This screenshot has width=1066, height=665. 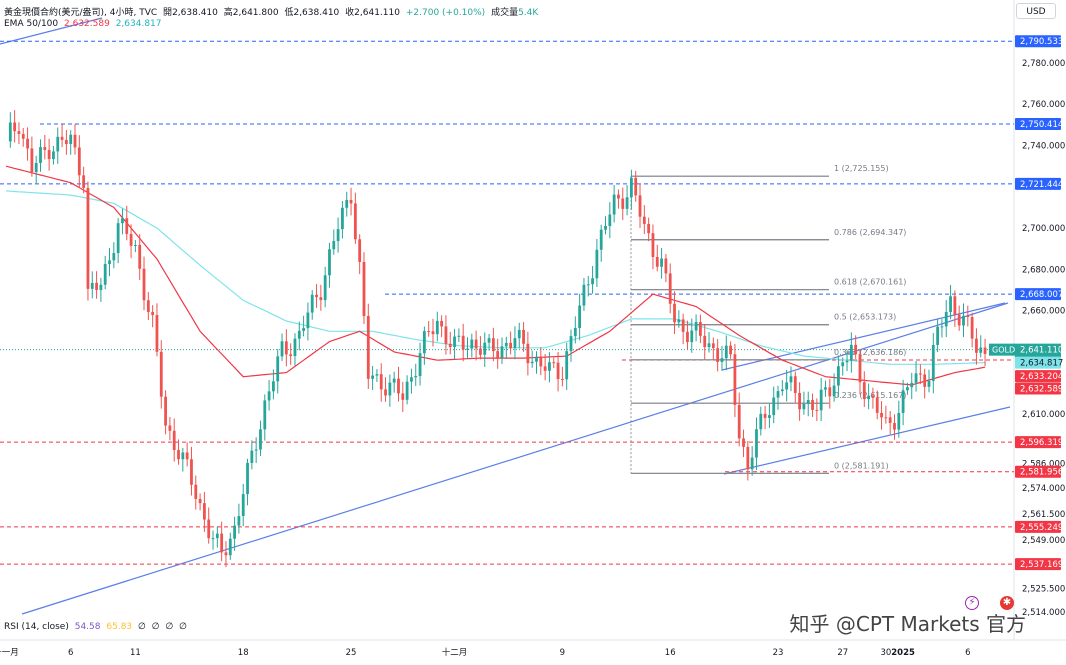 What do you see at coordinates (865, 317) in the screenshot?
I see `fib-level-label: 0.5 (2,653.173)` at bounding box center [865, 317].